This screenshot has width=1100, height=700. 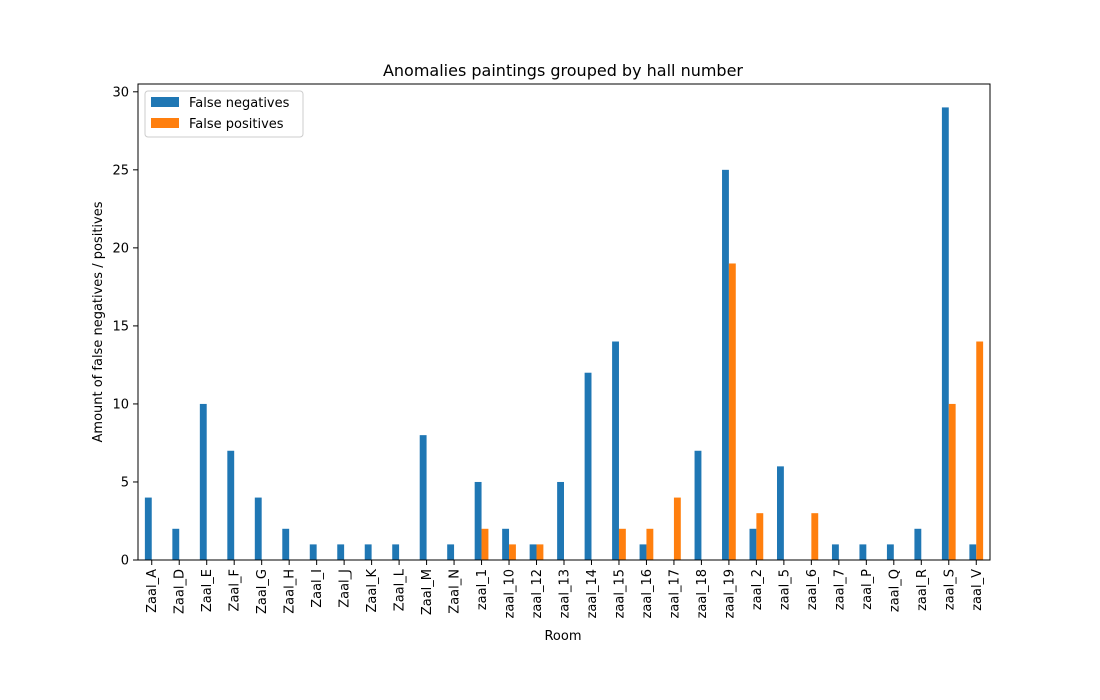 What do you see at coordinates (482, 589) in the screenshot?
I see `x-tick-label: zaal_1` at bounding box center [482, 589].